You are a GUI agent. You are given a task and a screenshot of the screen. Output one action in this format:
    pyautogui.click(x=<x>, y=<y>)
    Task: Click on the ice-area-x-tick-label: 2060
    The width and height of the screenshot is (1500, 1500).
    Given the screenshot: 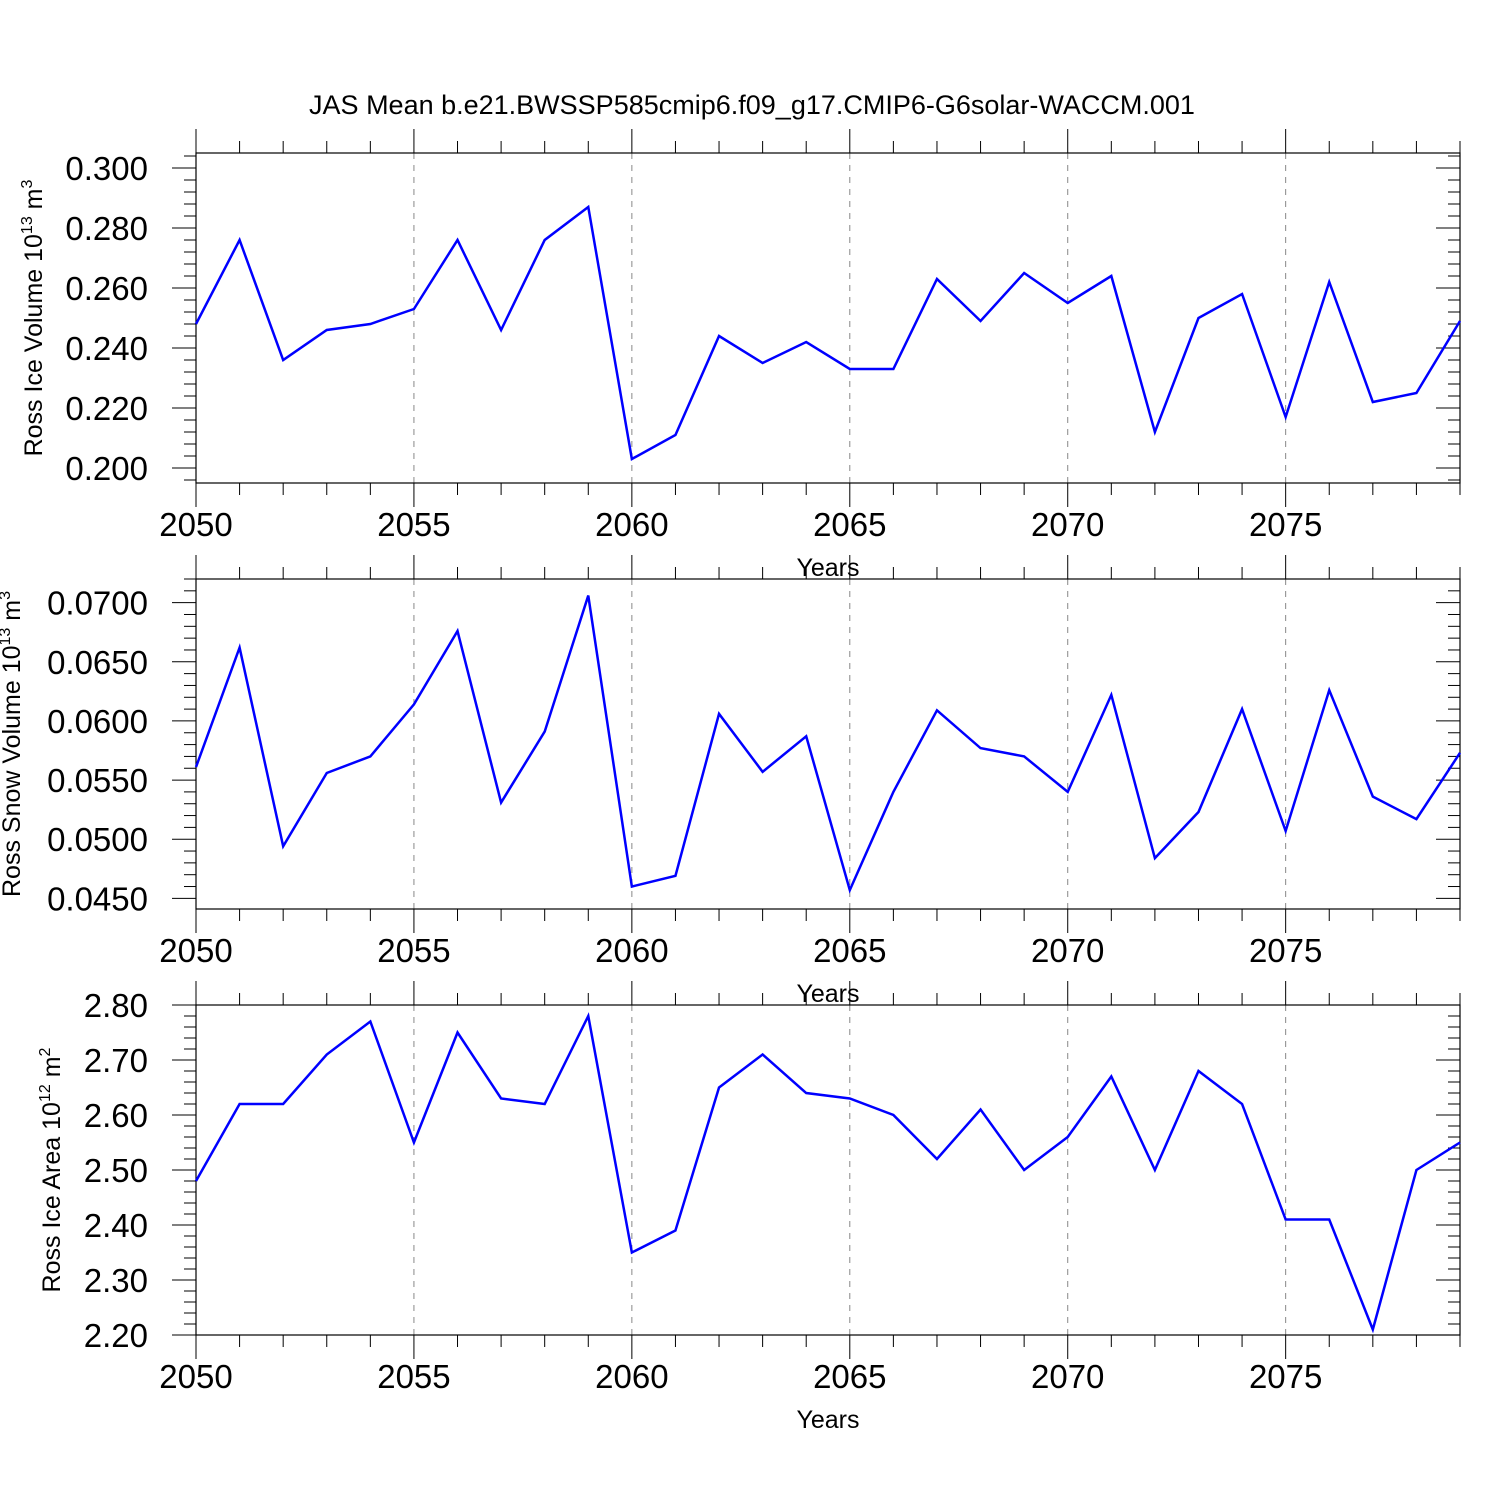 What is the action you would take?
    pyautogui.click(x=631, y=1376)
    